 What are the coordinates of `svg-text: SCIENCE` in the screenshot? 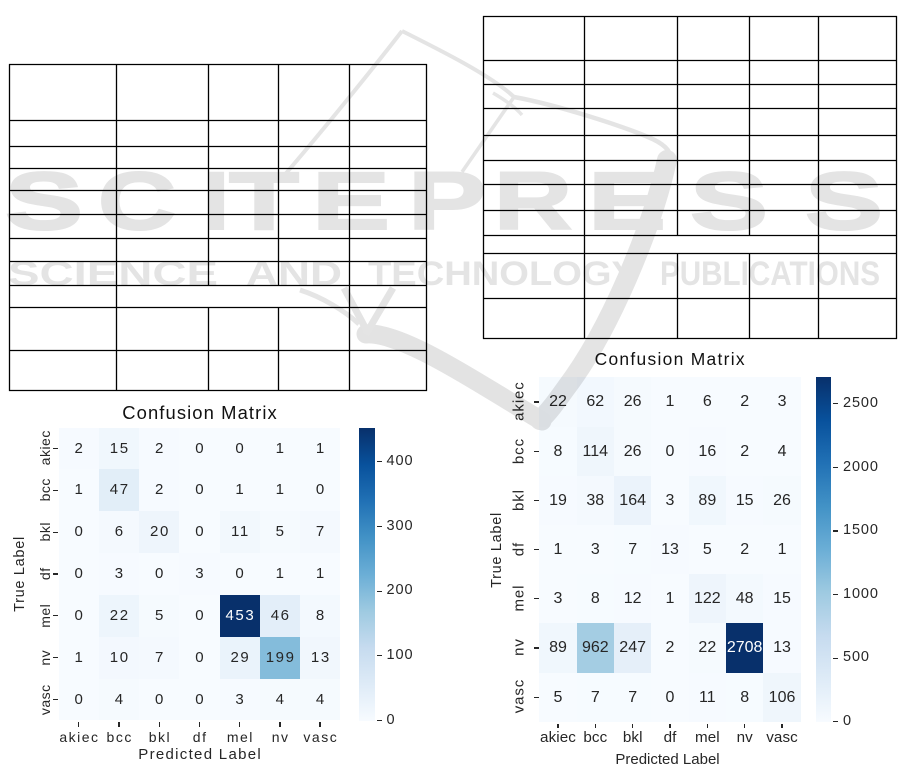 It's located at (113, 274).